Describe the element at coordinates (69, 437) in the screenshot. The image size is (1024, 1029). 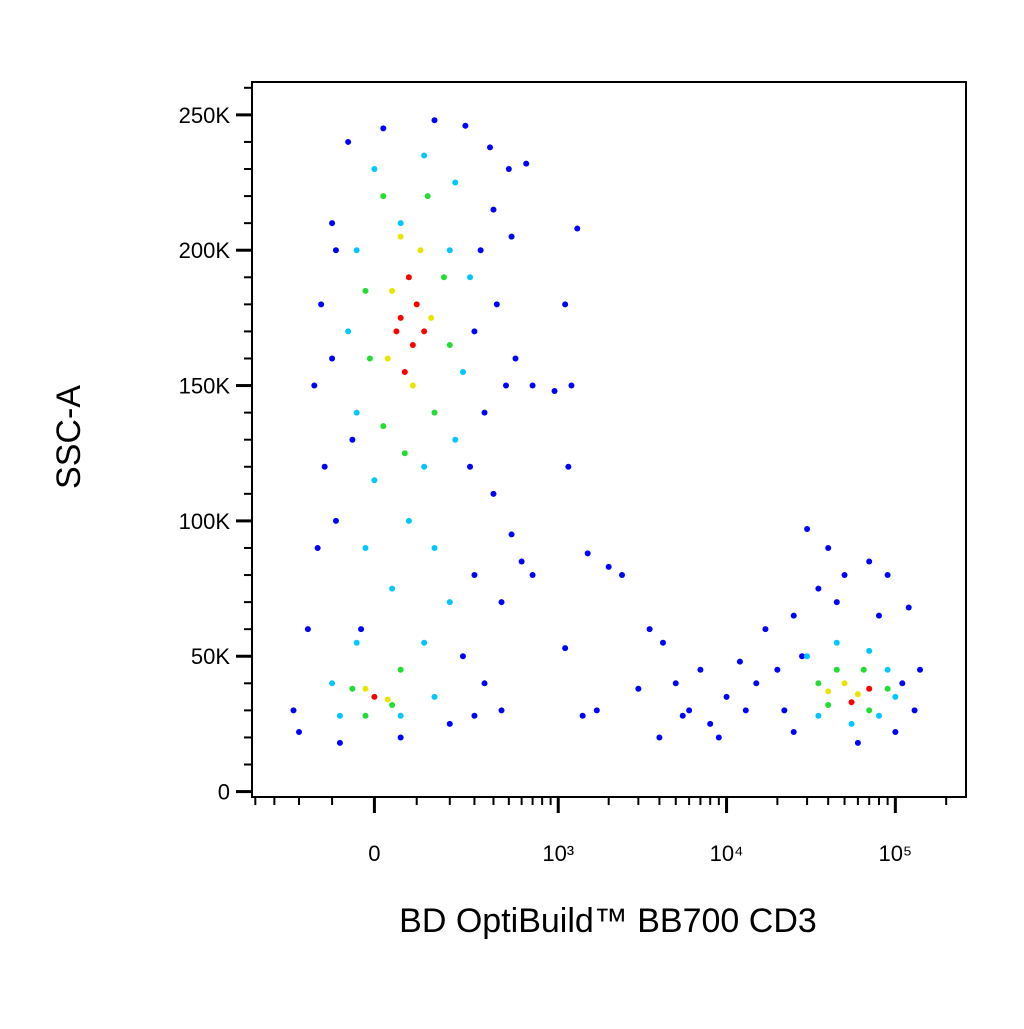
I see `y-axis-label: SSC-A` at that location.